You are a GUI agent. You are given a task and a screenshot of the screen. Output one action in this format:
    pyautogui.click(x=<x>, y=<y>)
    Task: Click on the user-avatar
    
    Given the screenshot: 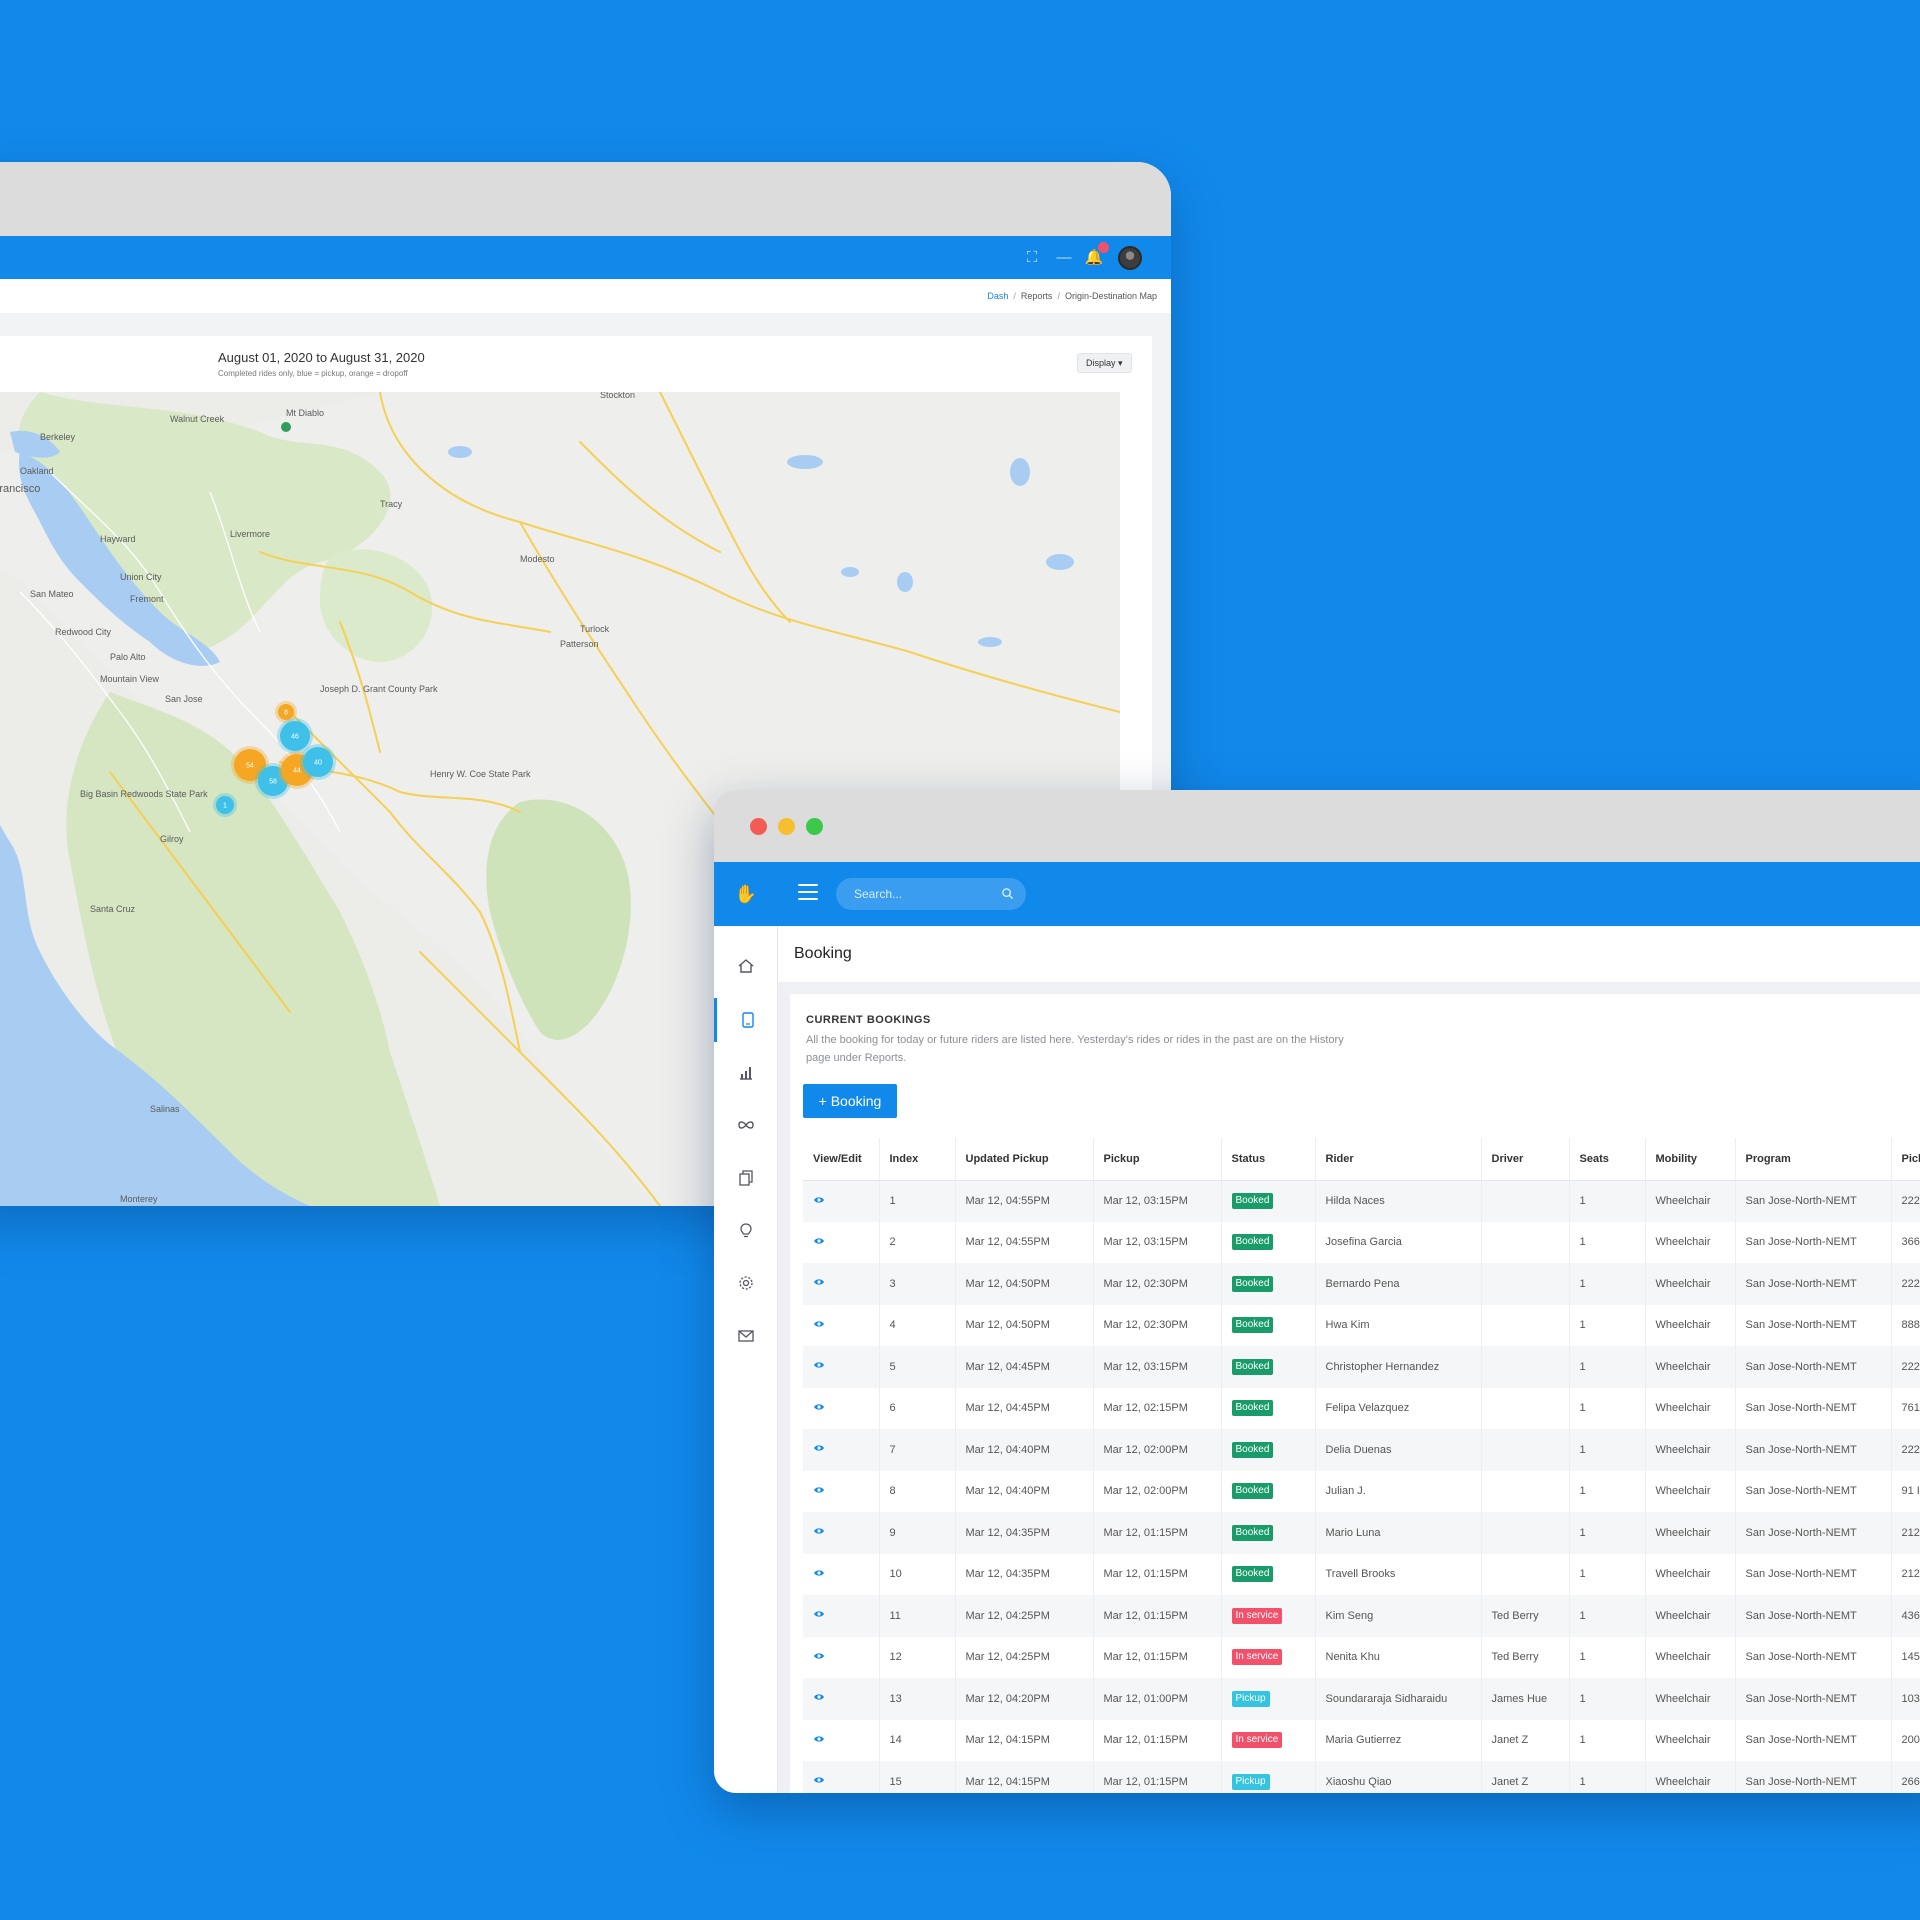 What is the action you would take?
    pyautogui.click(x=1130, y=258)
    